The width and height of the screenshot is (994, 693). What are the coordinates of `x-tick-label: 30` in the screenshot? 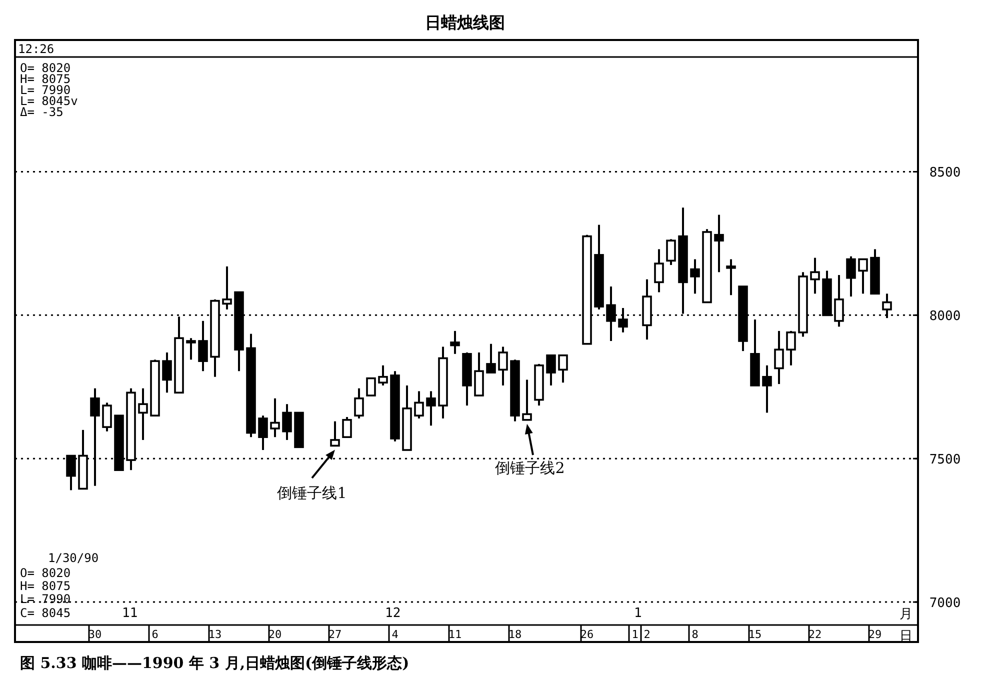 It's located at (95, 634).